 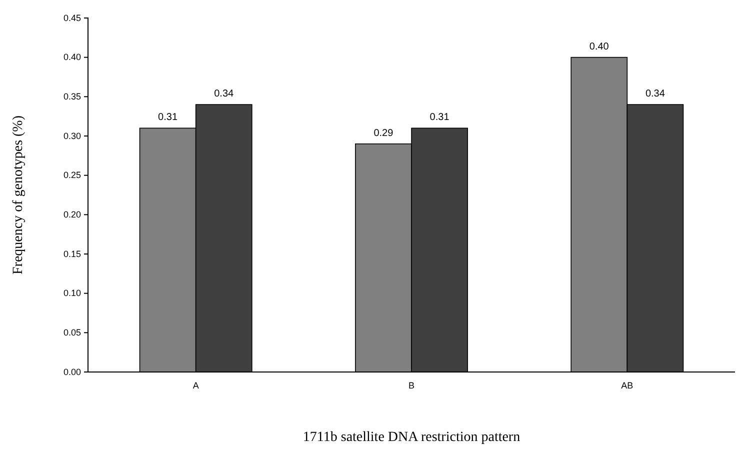 What do you see at coordinates (411, 385) in the screenshot?
I see `x-tick-label: B` at bounding box center [411, 385].